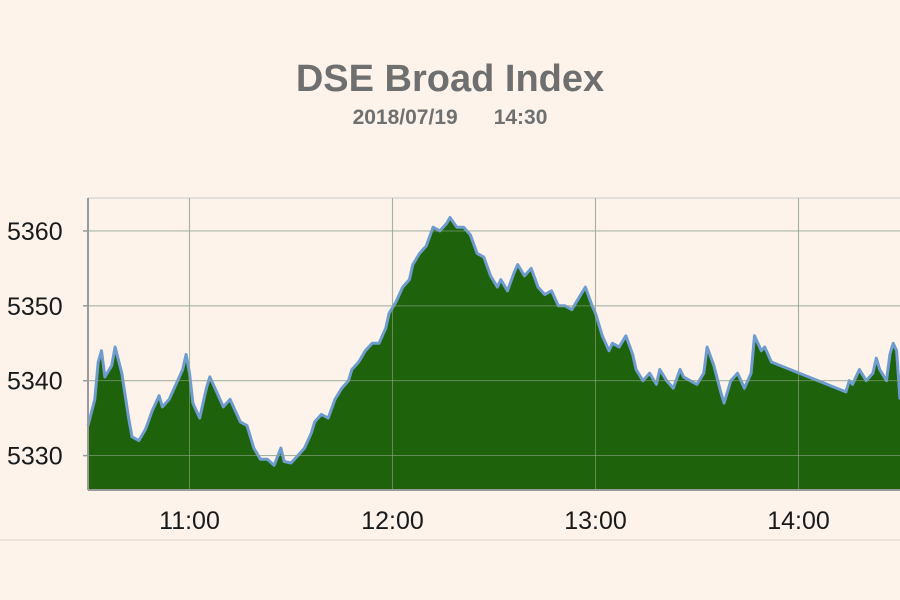  I want to click on y-tick-label-5340: 5340, so click(35, 382).